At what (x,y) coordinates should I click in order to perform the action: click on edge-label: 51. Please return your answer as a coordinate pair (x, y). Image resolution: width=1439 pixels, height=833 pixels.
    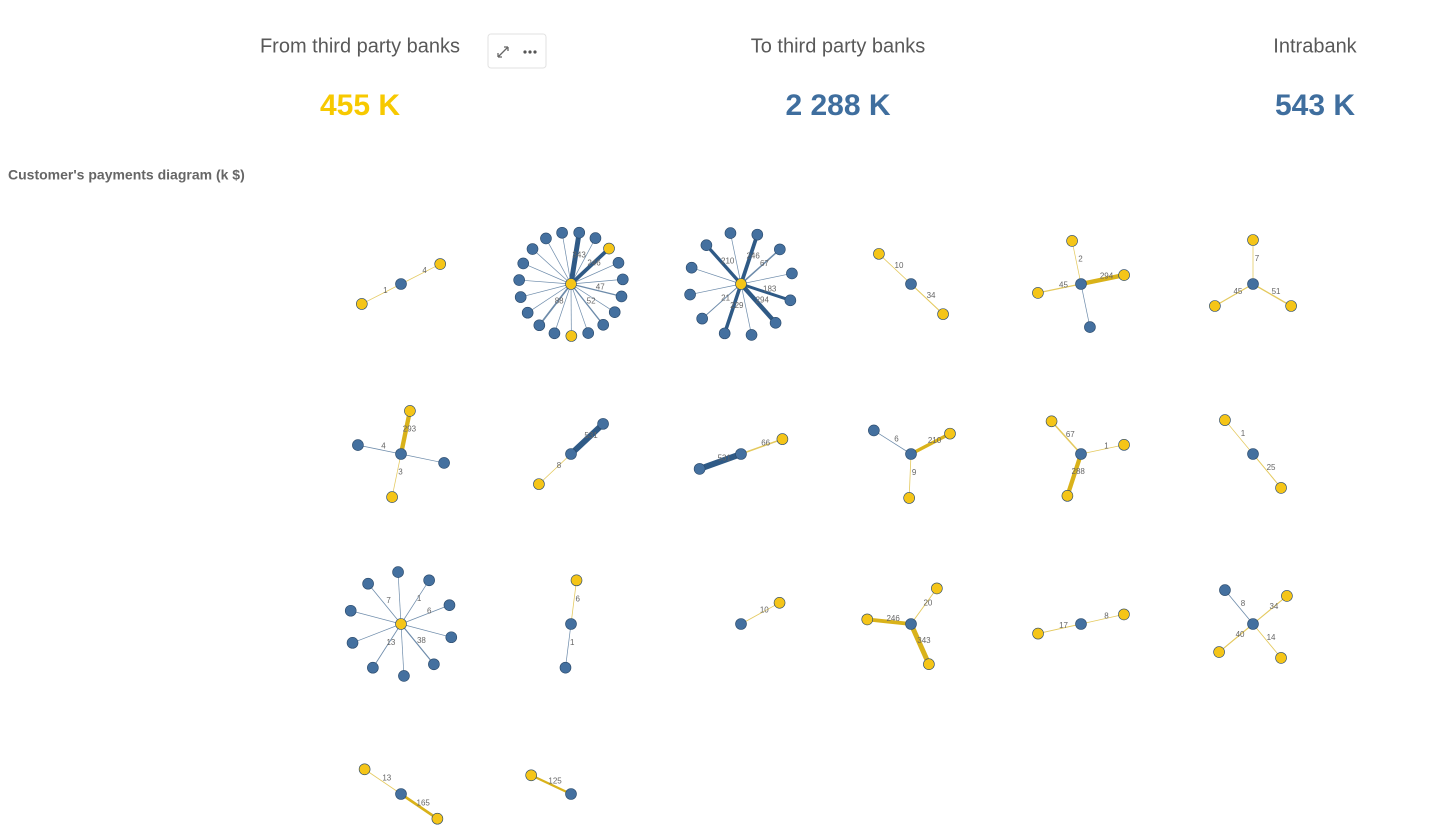
    Looking at the image, I should click on (1276, 291).